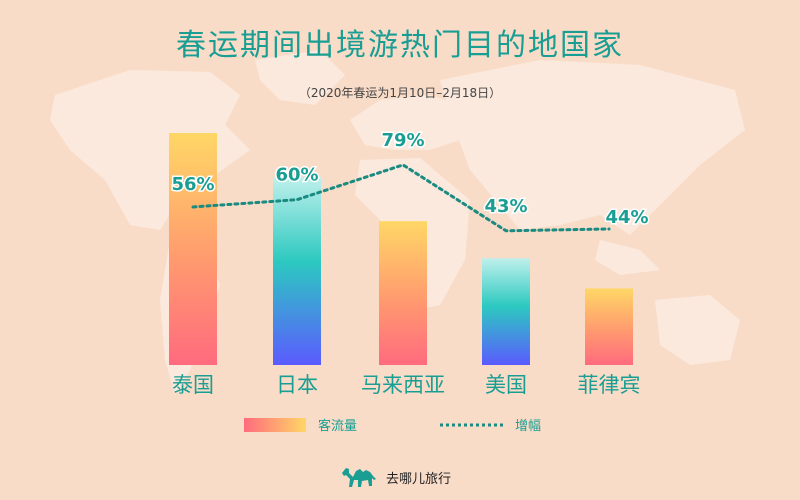 This screenshot has width=800, height=500. What do you see at coordinates (297, 385) in the screenshot?
I see `category-label-2: 日本` at bounding box center [297, 385].